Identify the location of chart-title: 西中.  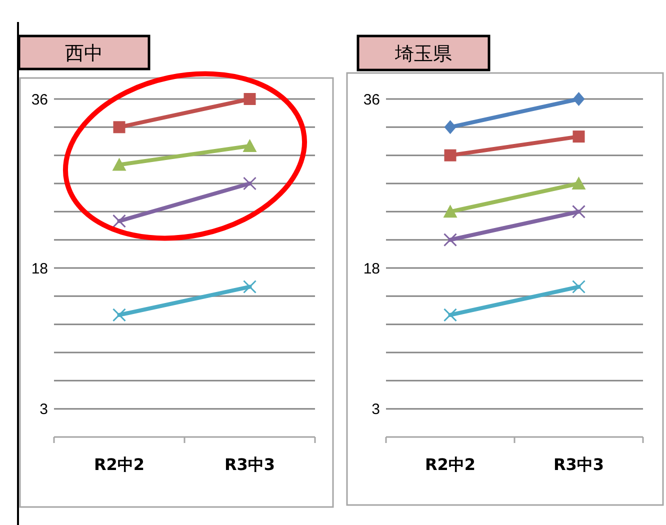
(84, 53).